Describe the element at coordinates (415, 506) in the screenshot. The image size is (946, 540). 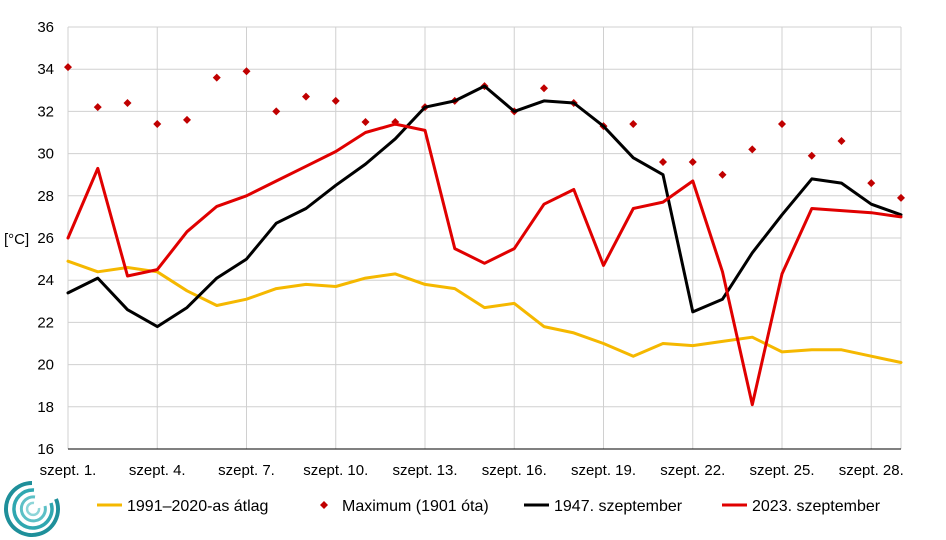
I see `legend-label-1: Maximum (1901 óta)` at that location.